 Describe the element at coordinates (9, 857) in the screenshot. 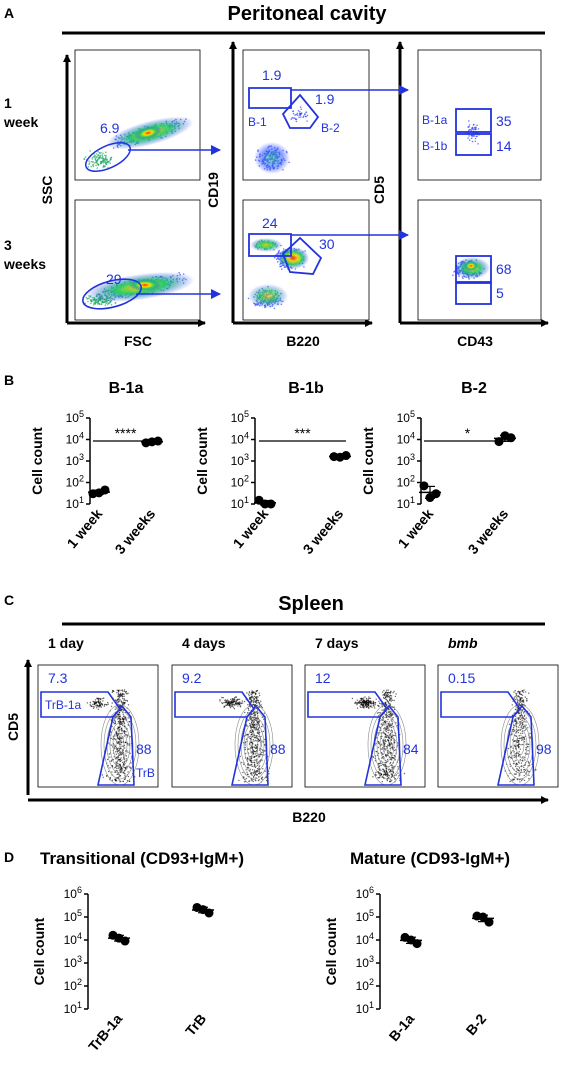

I see `panel-d-letter: D` at that location.